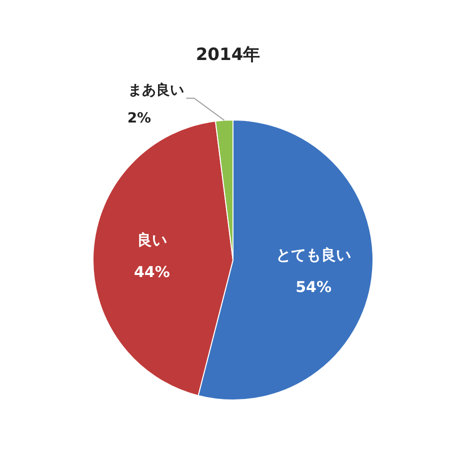  Describe the element at coordinates (156, 89) in the screenshot. I see `slice-label: まあ良い` at that location.